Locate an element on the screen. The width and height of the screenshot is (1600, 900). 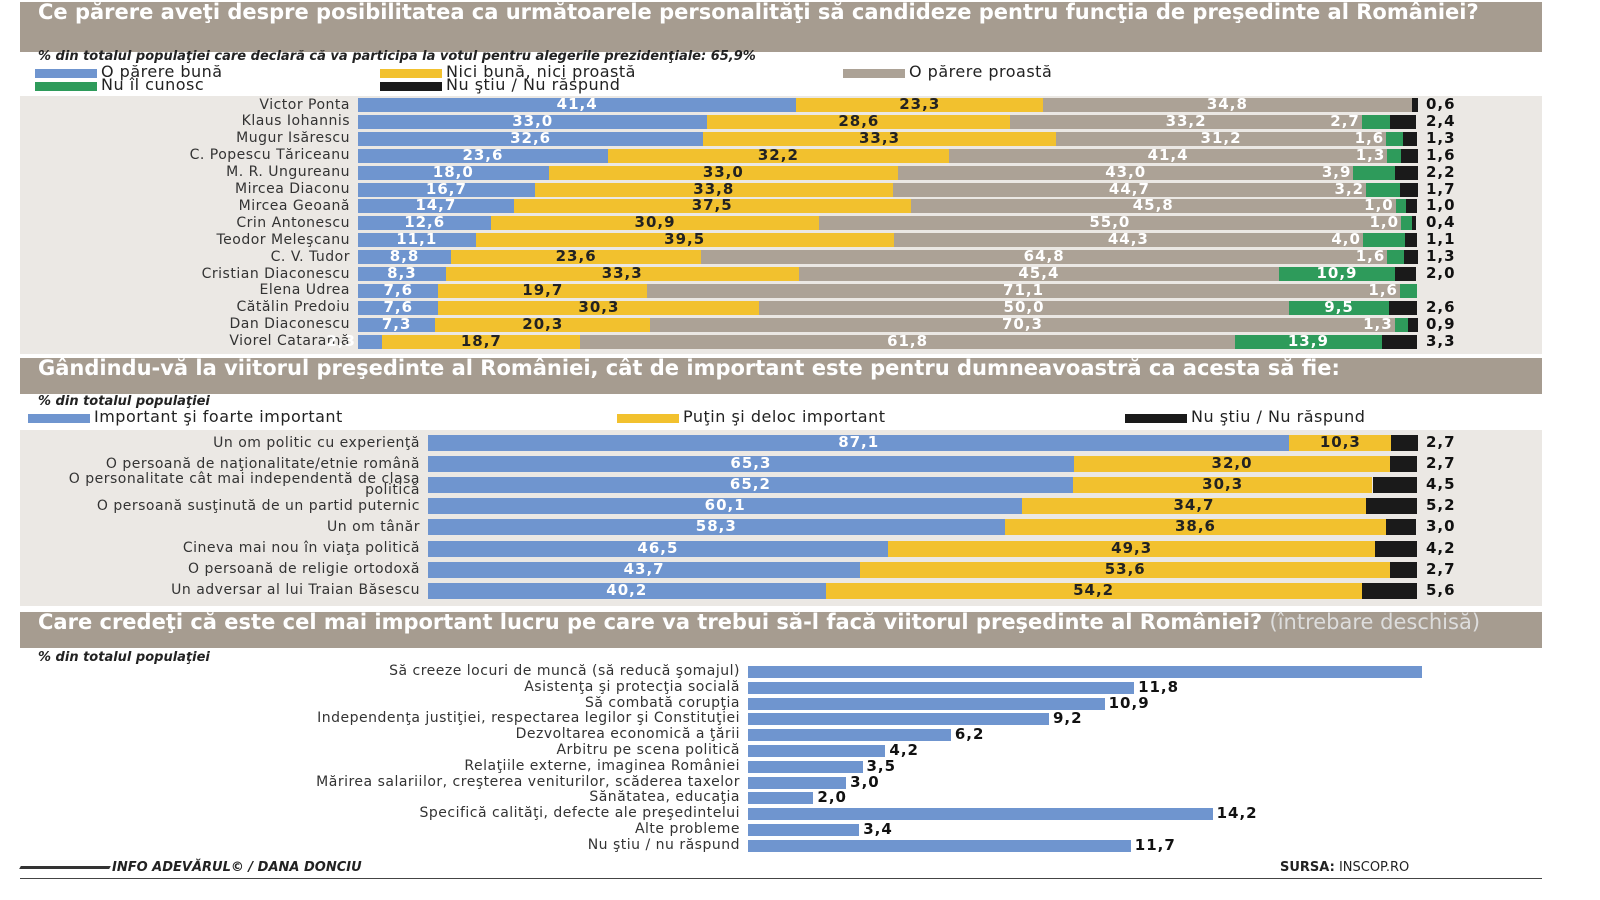
value-label: 44,7 is located at coordinates (1129, 188).